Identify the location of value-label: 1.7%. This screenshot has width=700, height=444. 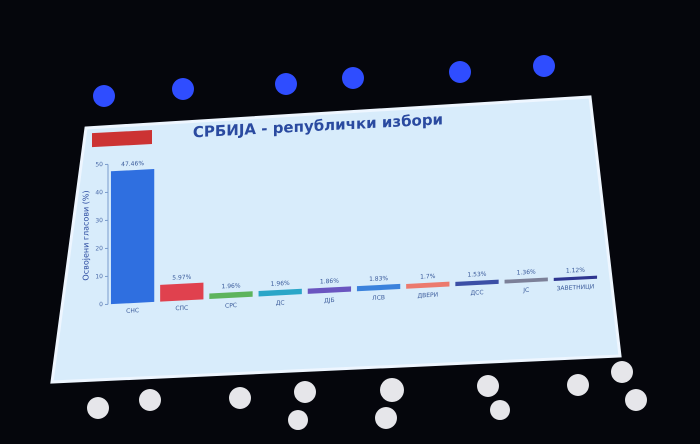
(428, 277).